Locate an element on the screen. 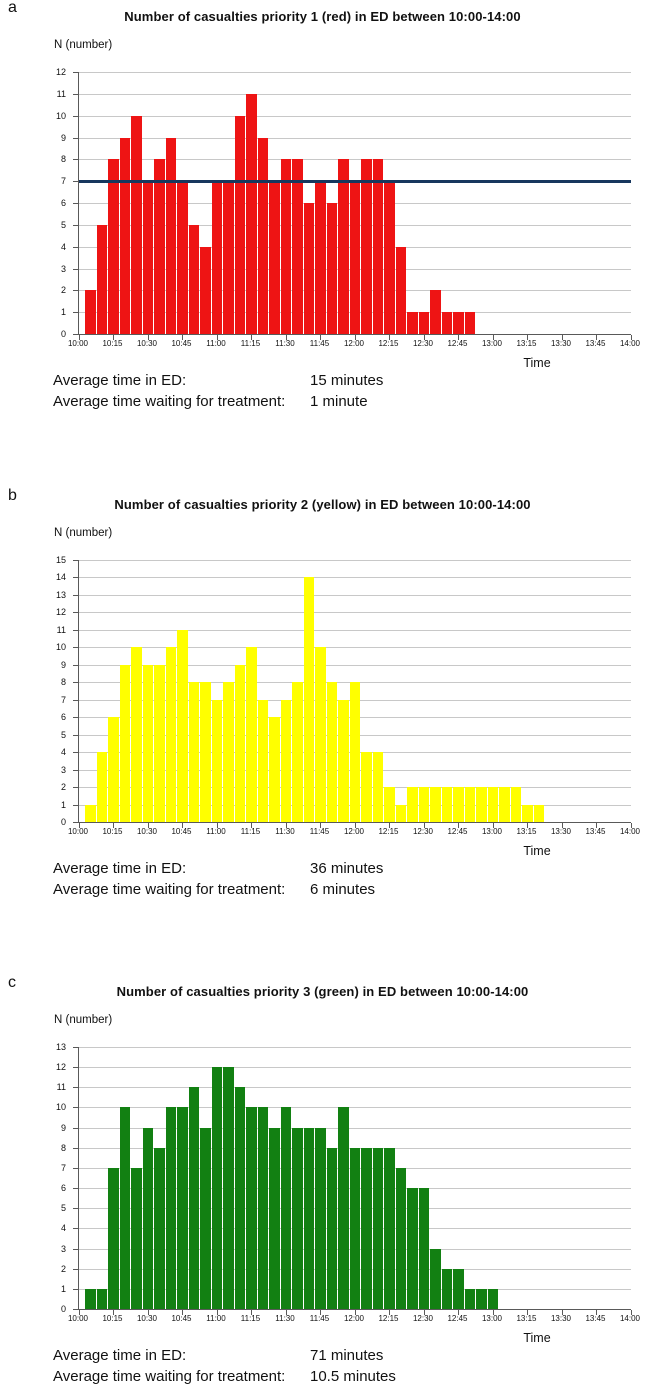 This screenshot has height=1393, width=645. x-axis-tick-label: 10:30 is located at coordinates (147, 1318).